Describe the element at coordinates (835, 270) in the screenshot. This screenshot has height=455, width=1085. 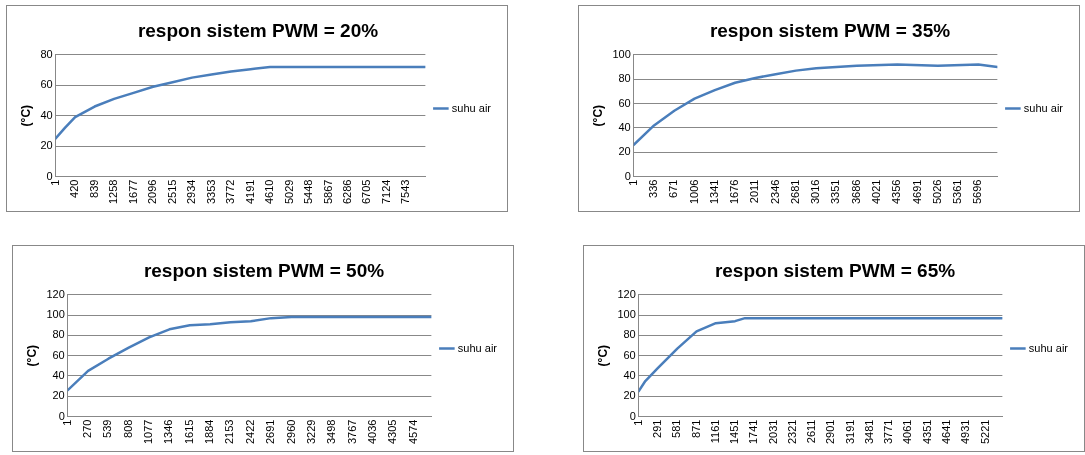
I see `chart-title: respon sistem PWM = 65%` at that location.